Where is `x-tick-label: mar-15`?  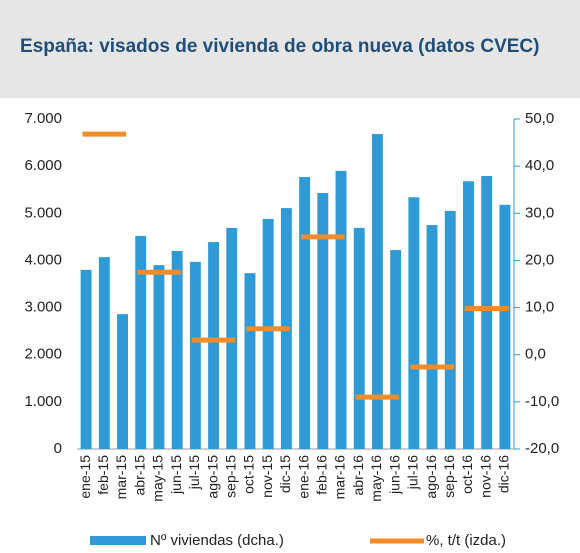 x-tick-label: mar-15 is located at coordinates (121, 477).